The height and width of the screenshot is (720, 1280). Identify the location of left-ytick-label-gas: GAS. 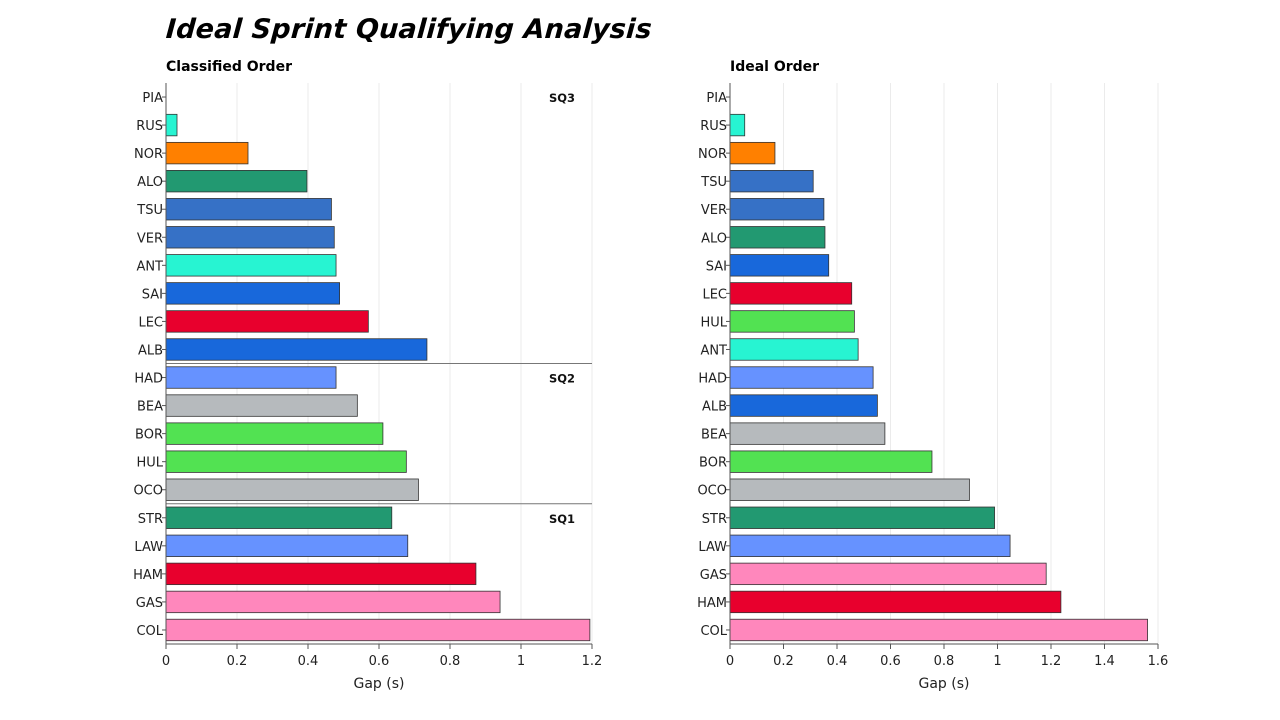
(149, 603).